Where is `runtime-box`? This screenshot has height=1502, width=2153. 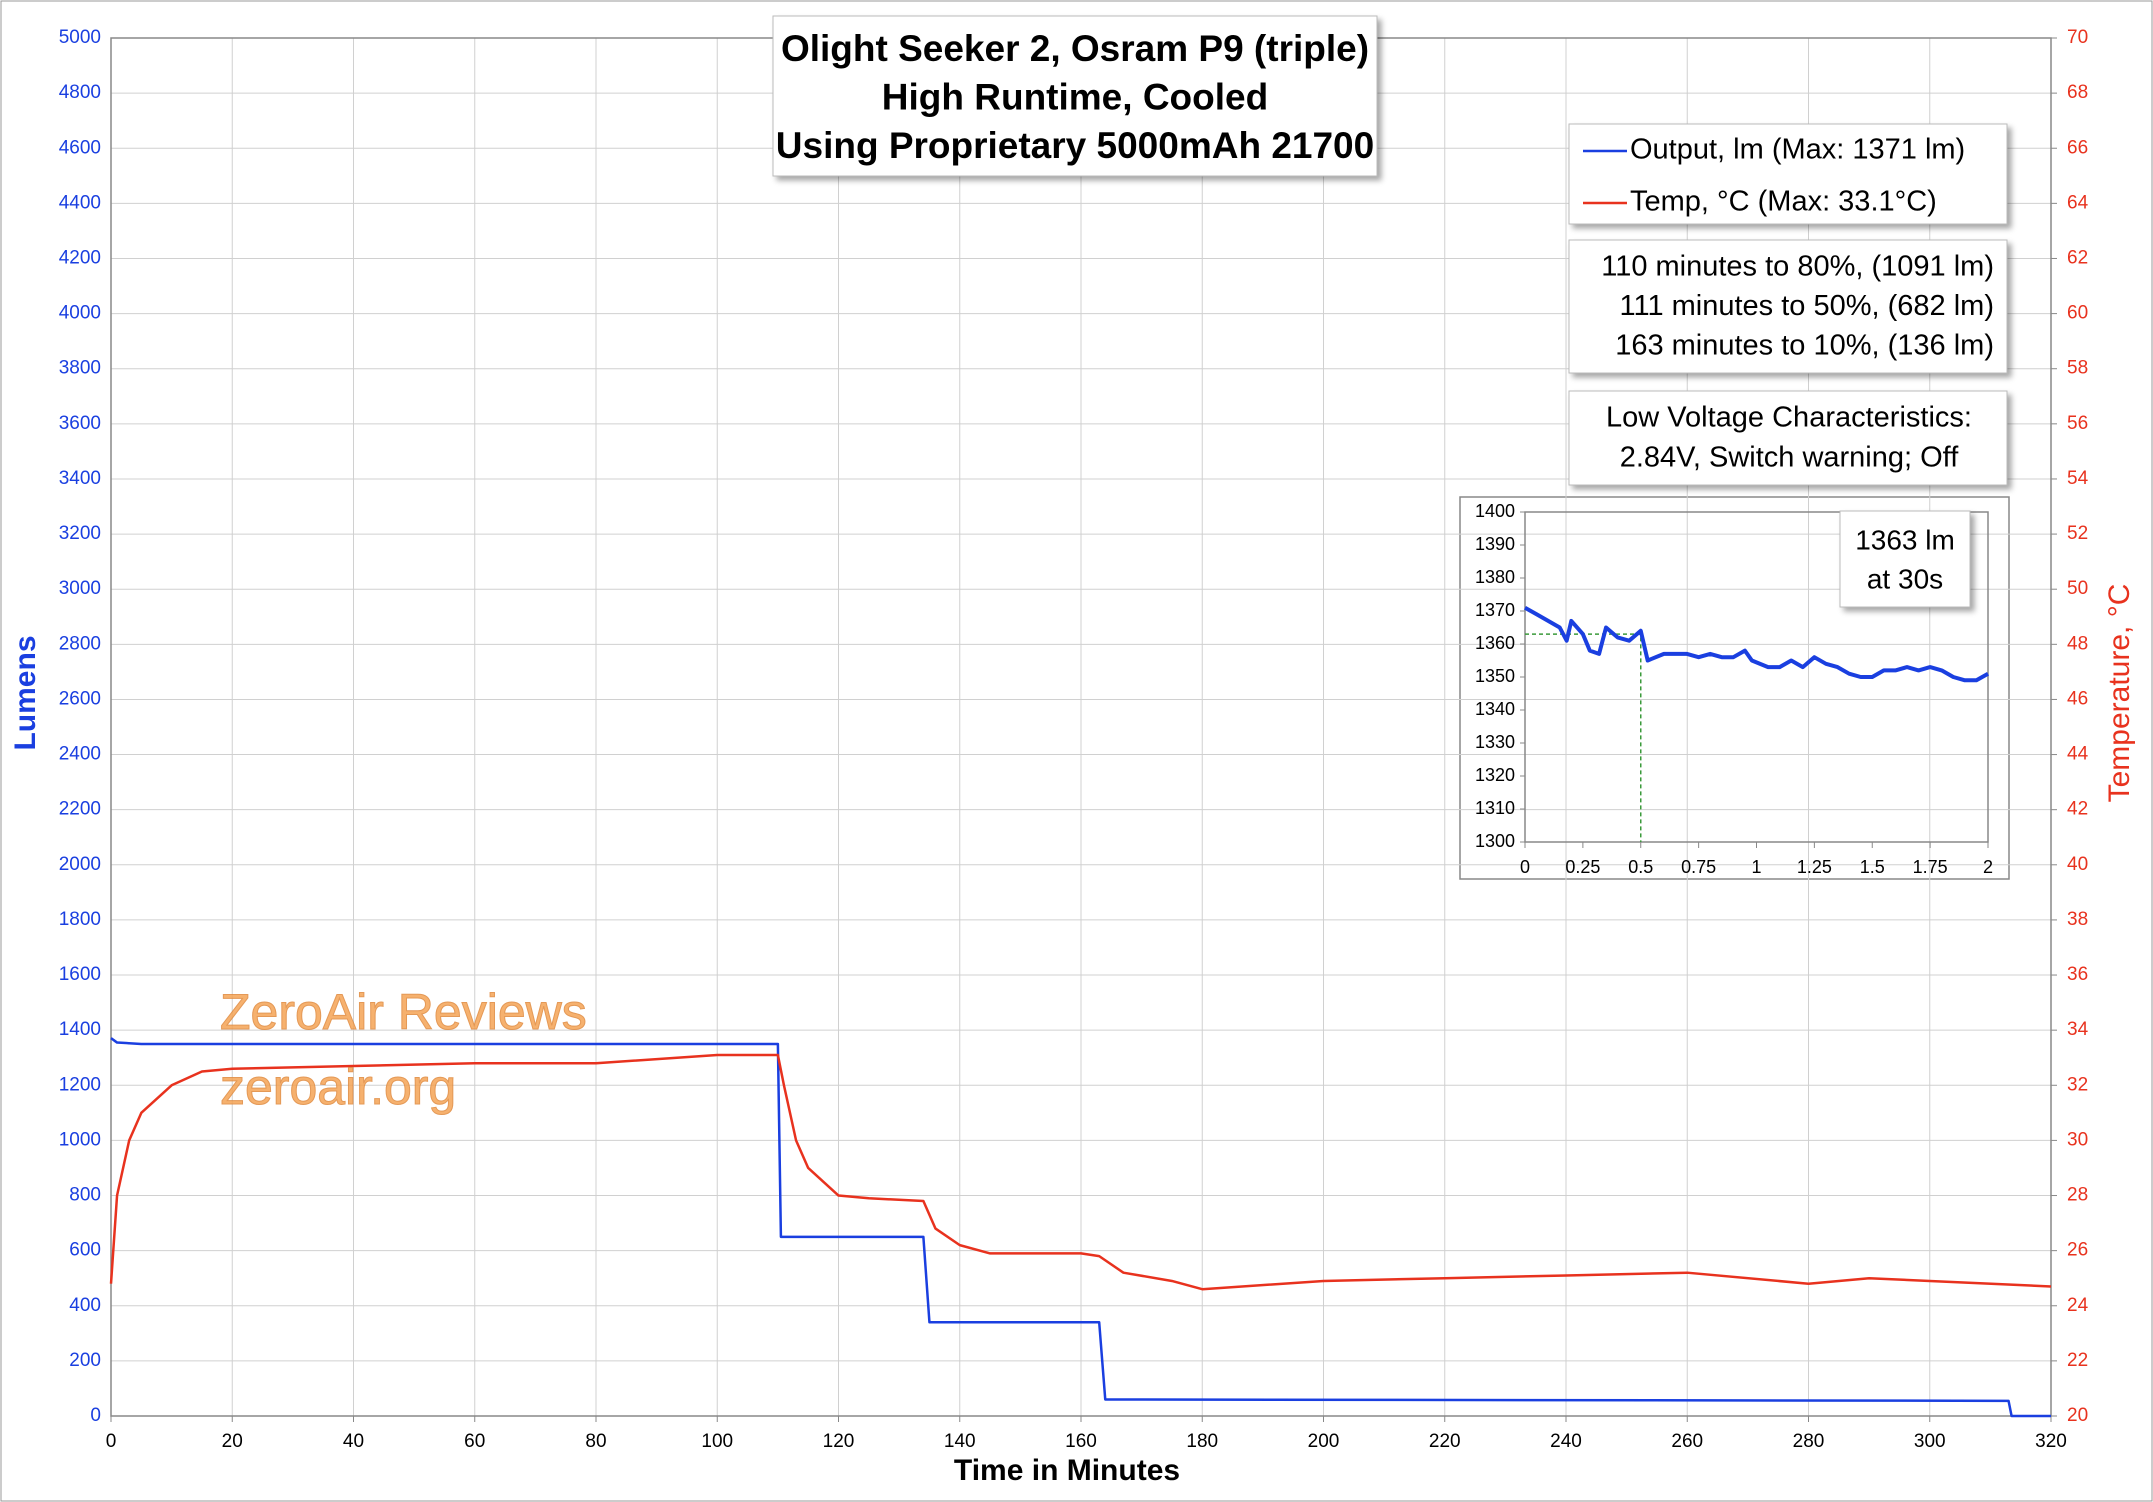
runtime-box is located at coordinates (1788, 306).